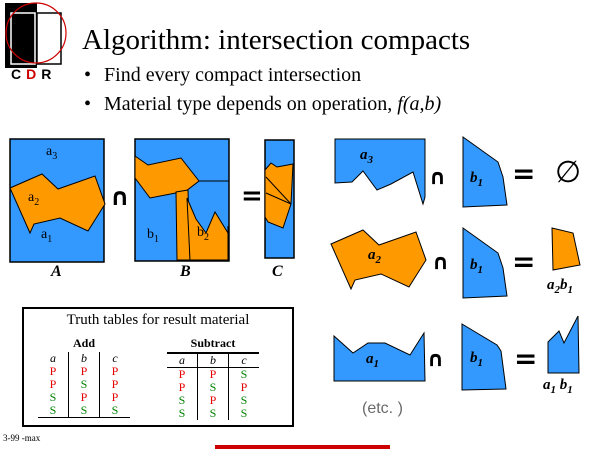 The image size is (600, 450). I want to click on intersect-symbol-left: ∩, so click(120, 197).